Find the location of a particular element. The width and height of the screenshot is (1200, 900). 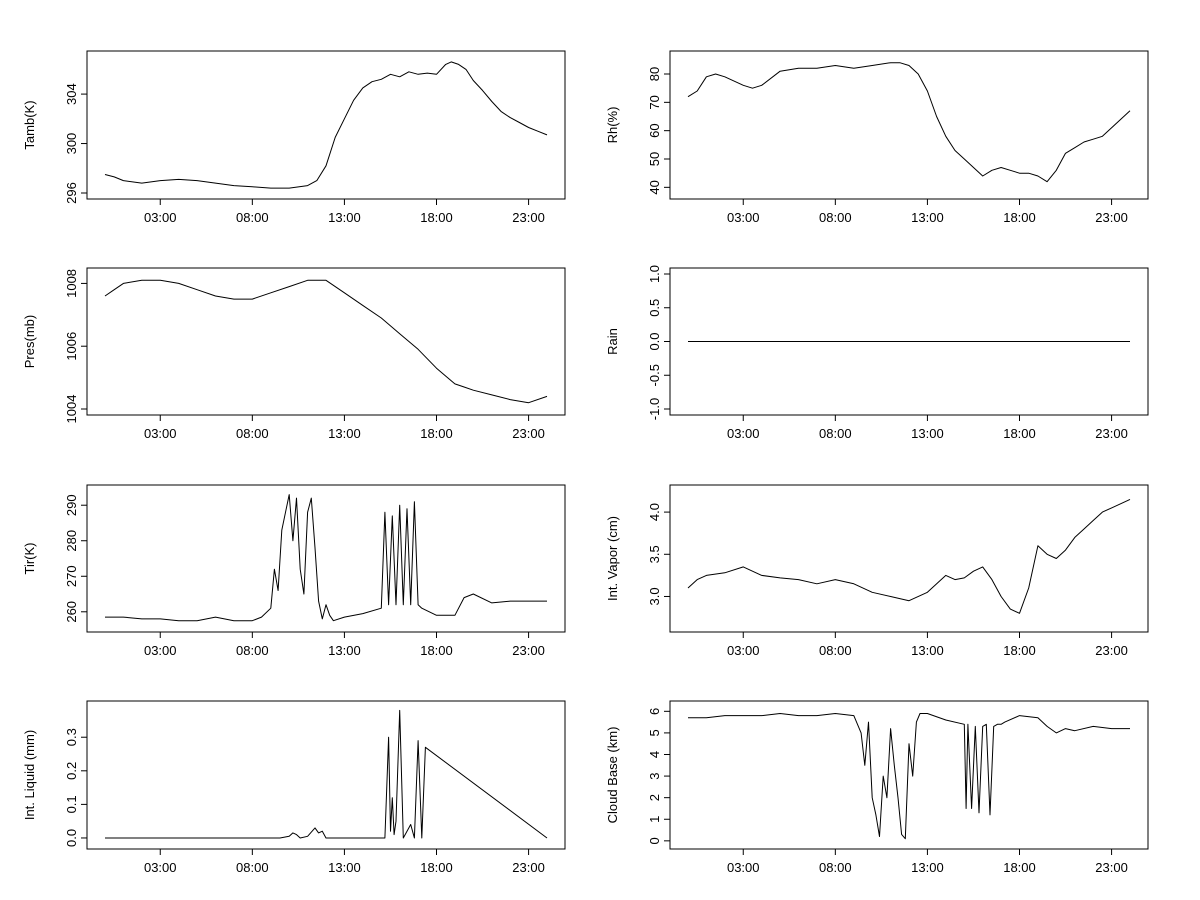

y-axis-label: Pres(mb) is located at coordinates (29, 341).